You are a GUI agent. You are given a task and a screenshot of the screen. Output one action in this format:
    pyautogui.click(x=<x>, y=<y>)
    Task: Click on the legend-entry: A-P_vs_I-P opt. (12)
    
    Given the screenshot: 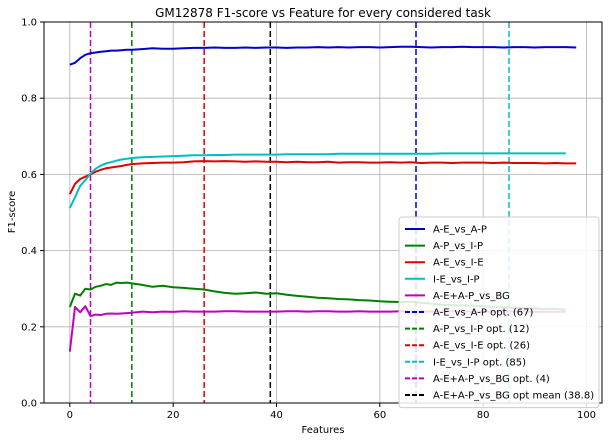 What is the action you would take?
    pyautogui.click(x=481, y=329)
    